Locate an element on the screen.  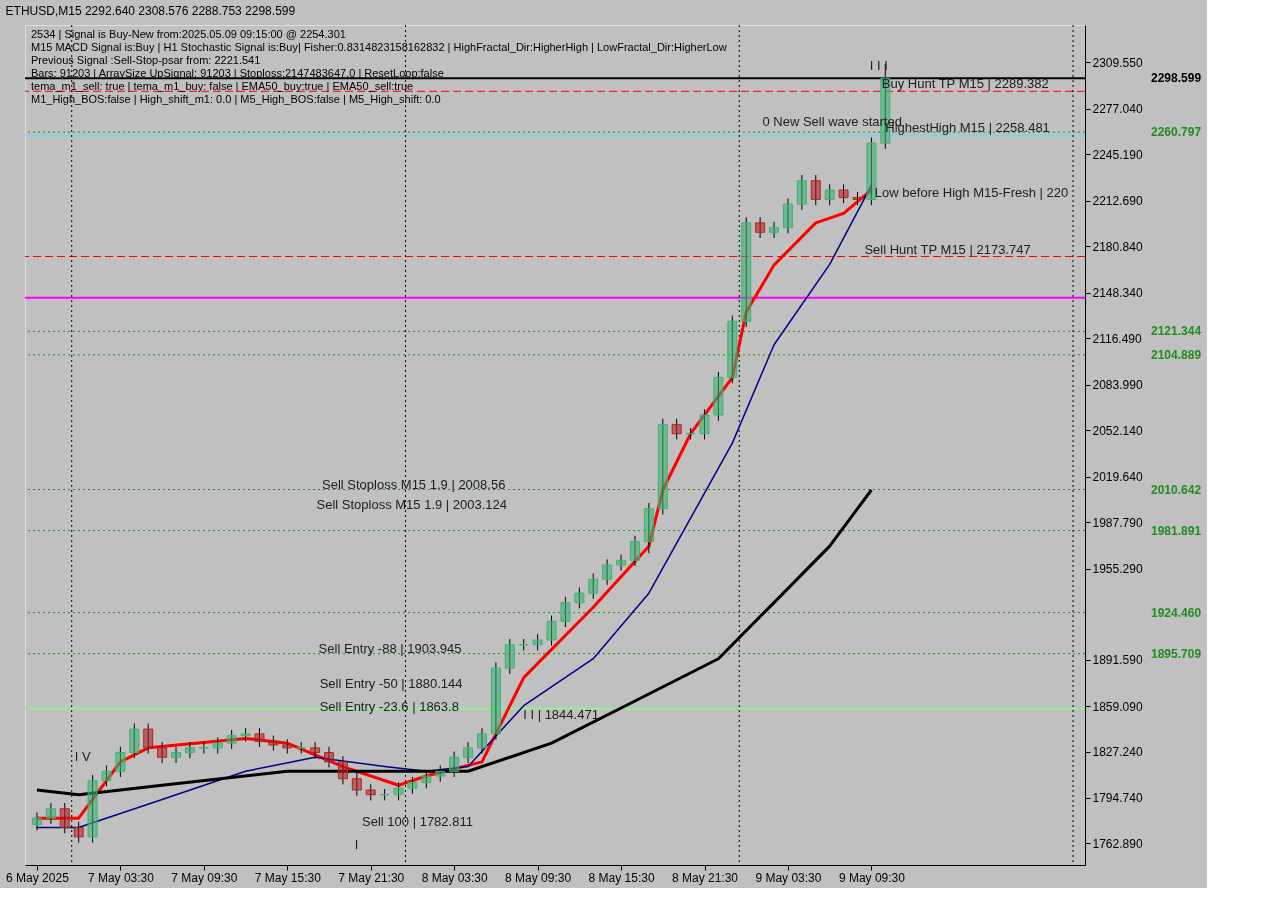
annotation: Sell Entry -23.6 | 1863.8 is located at coordinates (389, 706).